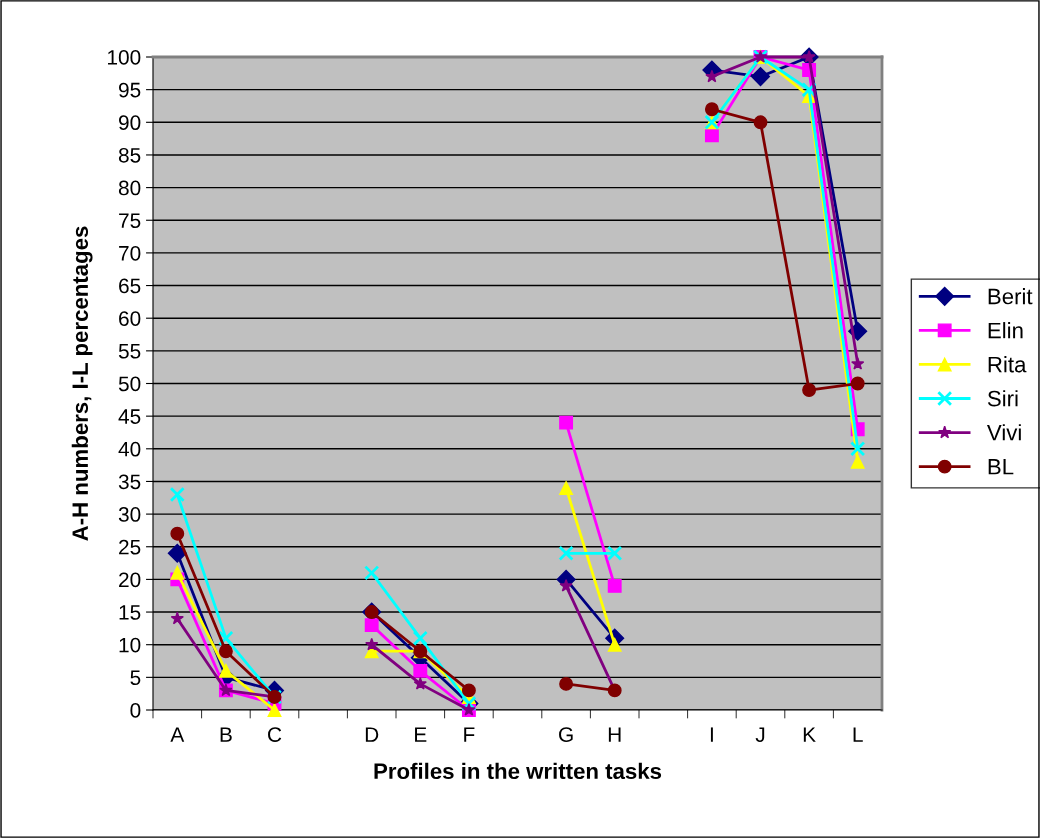 The width and height of the screenshot is (1040, 838). What do you see at coordinates (614, 734) in the screenshot?
I see `x-tick-label: H` at bounding box center [614, 734].